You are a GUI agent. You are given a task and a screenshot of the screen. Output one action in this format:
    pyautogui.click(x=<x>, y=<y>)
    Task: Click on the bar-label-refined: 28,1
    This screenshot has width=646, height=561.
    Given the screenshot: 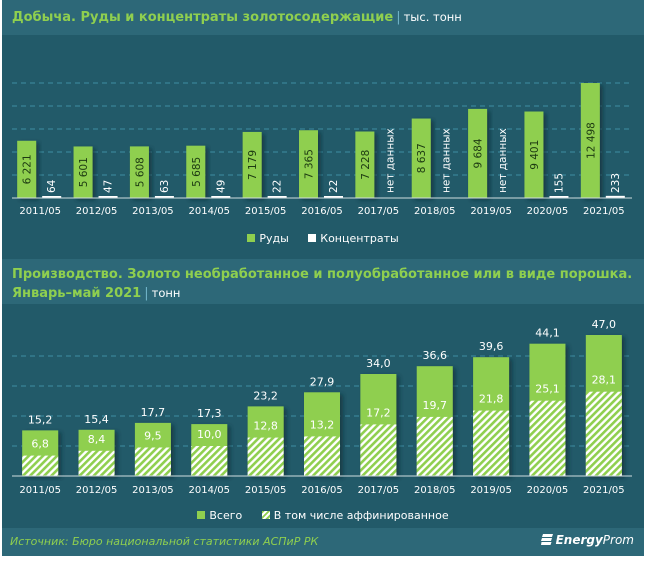 What is the action you would take?
    pyautogui.click(x=604, y=380)
    